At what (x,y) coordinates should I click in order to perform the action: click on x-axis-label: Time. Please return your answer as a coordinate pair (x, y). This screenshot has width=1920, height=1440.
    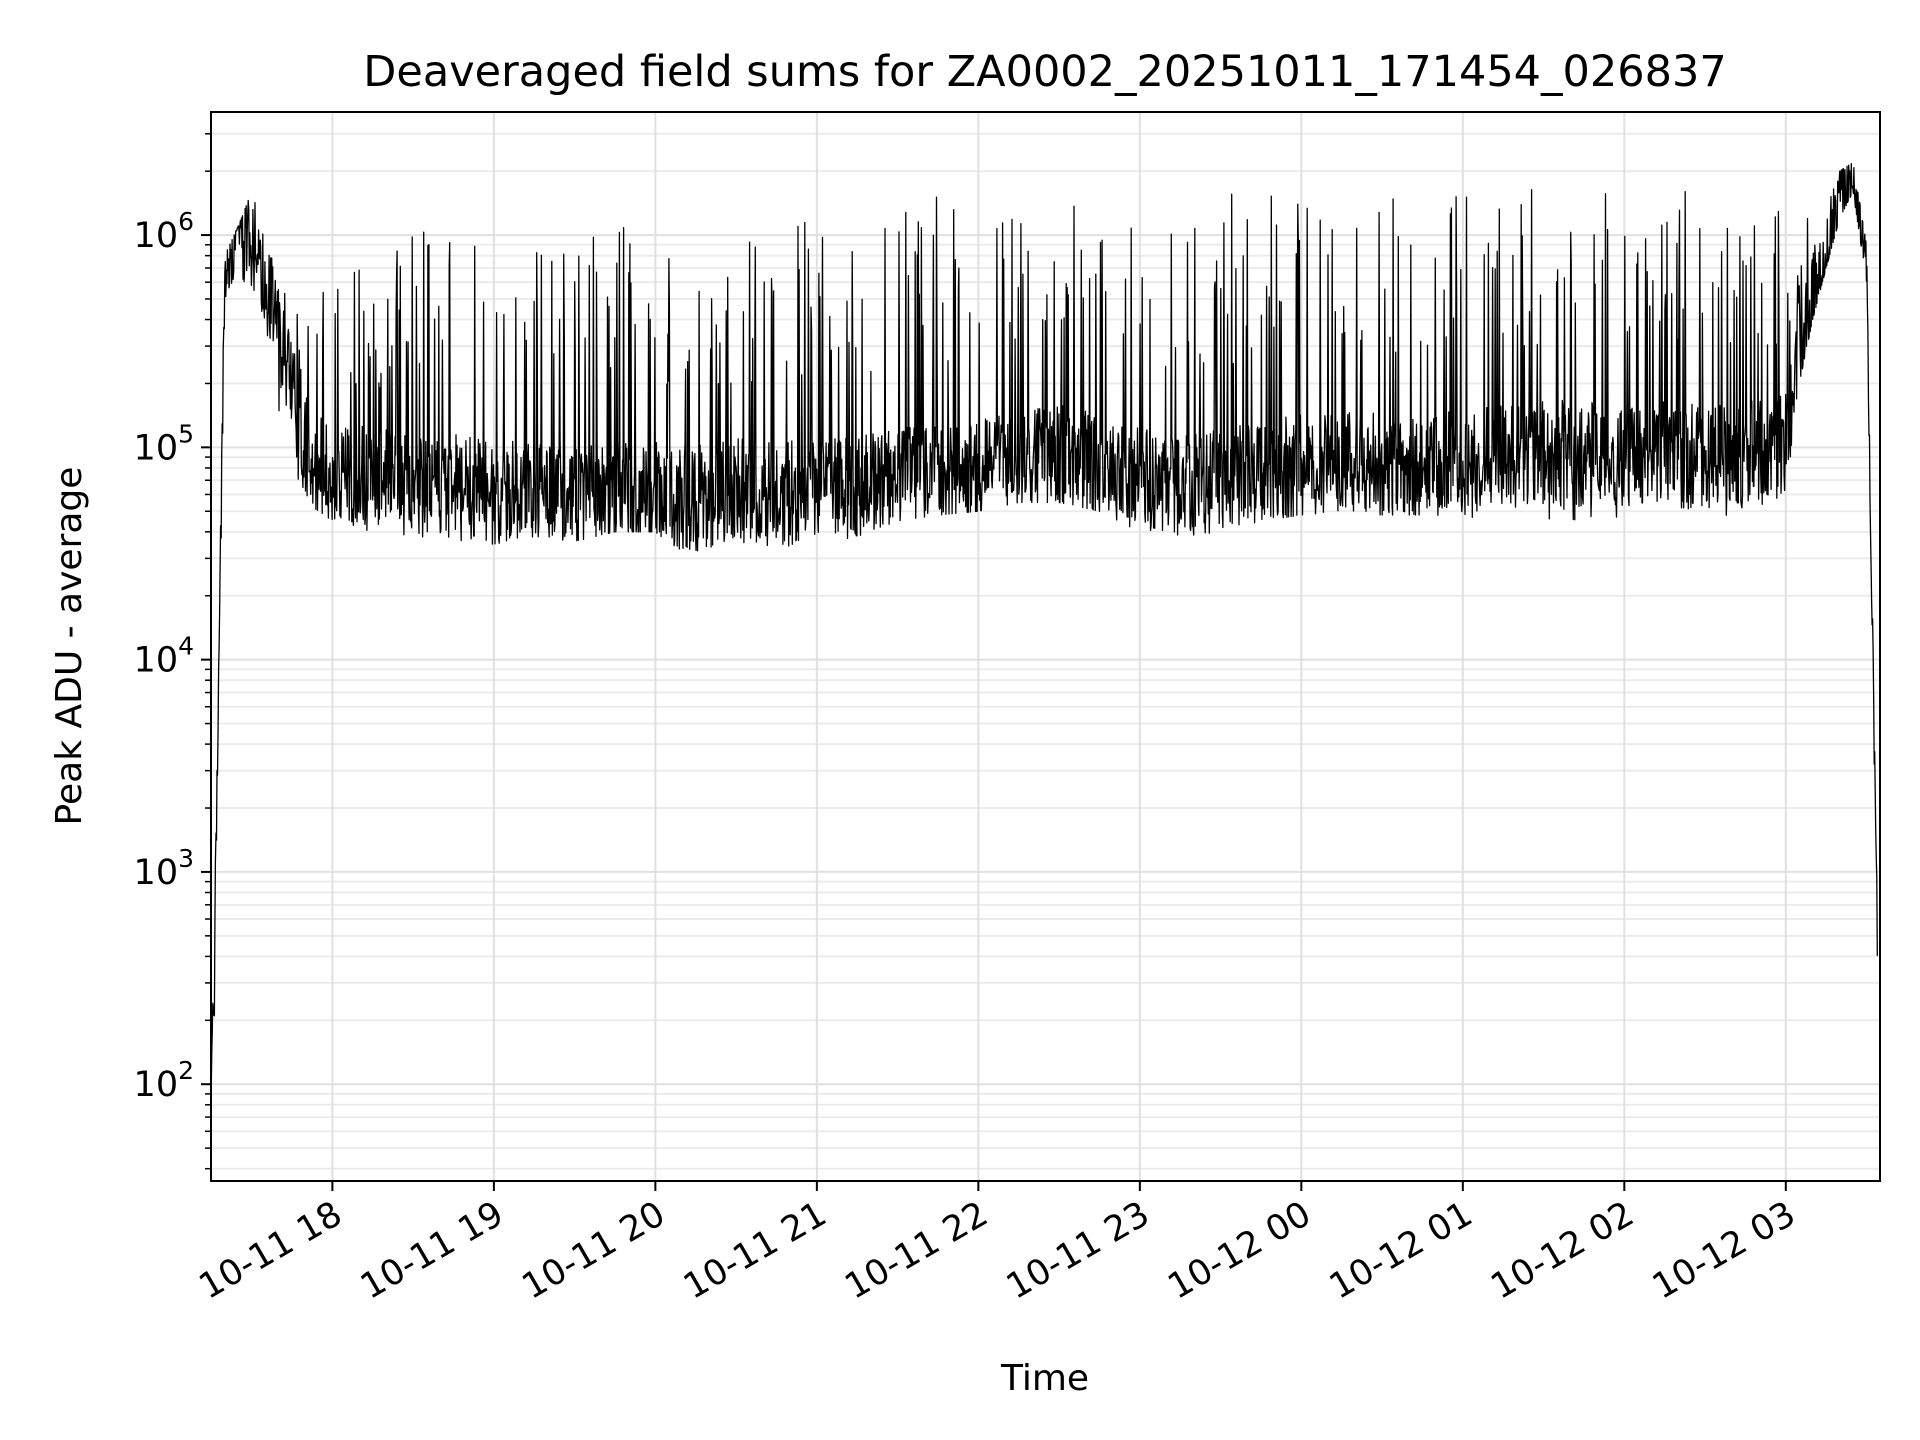
    Looking at the image, I should click on (1044, 1378).